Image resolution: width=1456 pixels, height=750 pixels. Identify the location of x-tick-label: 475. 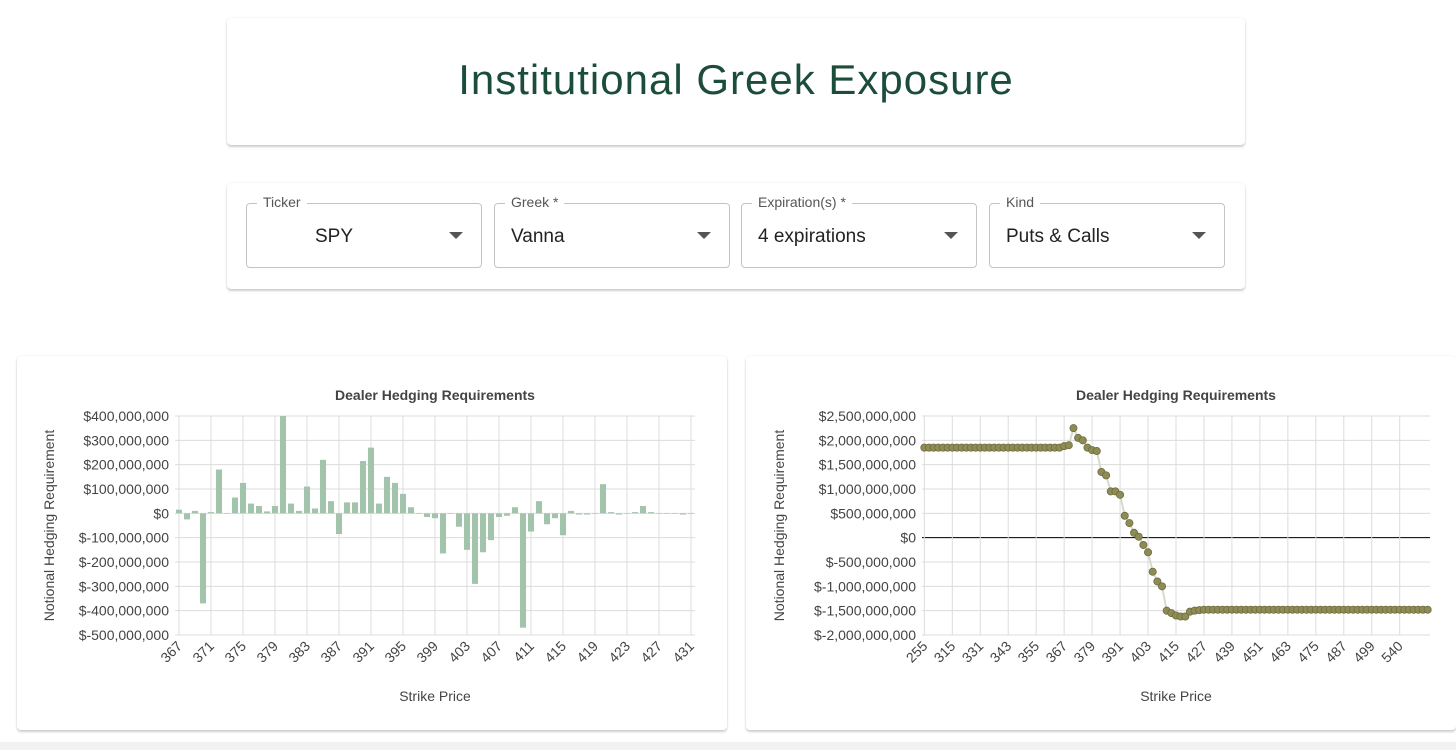
(1308, 652).